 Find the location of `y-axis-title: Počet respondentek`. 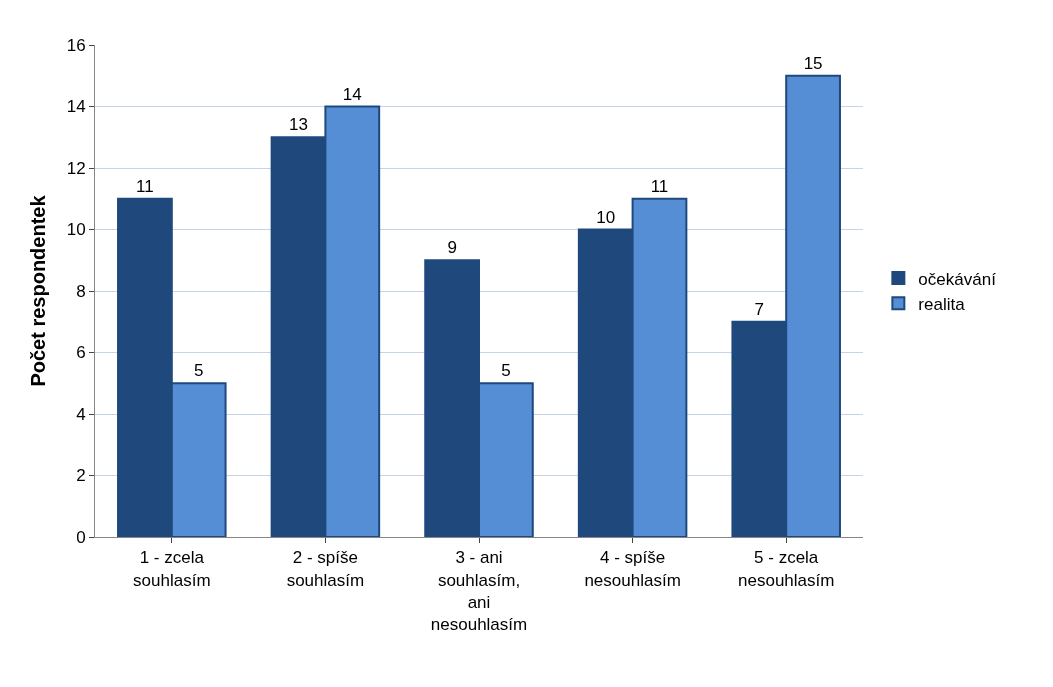

y-axis-title: Počet respondentek is located at coordinates (38, 290).